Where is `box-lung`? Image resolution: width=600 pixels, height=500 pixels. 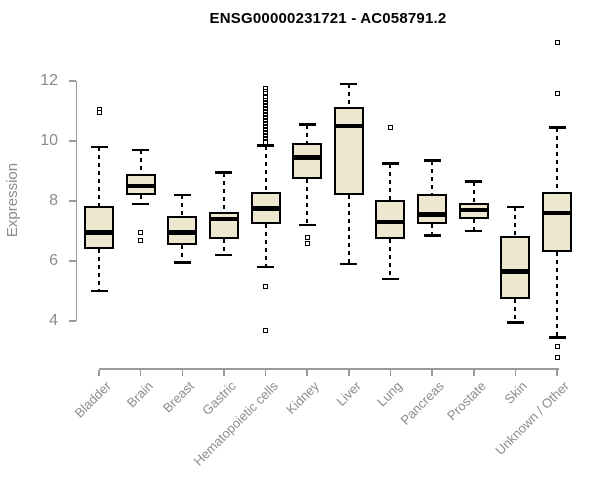 box-lung is located at coordinates (390, 219).